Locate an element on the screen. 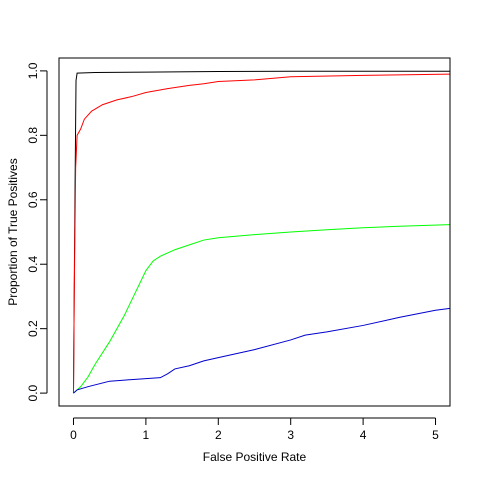  x-tick-label: 2 is located at coordinates (218, 435).